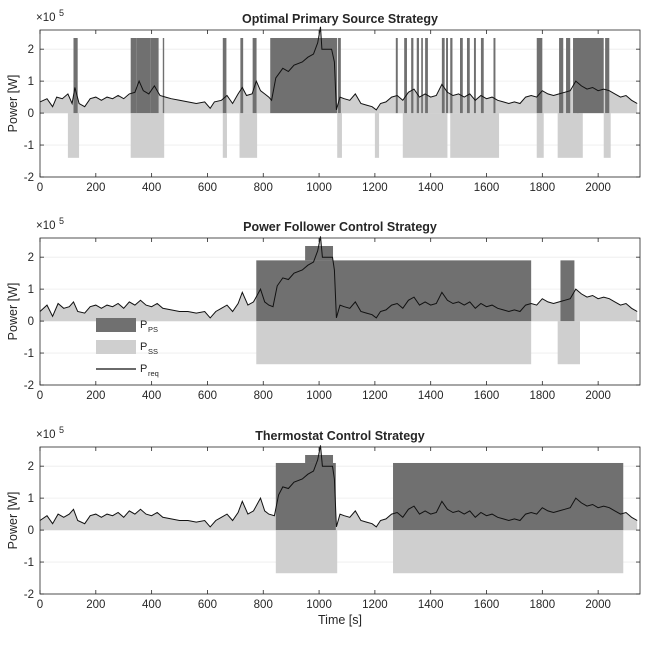 This screenshot has height=651, width=650. What do you see at coordinates (340, 620) in the screenshot?
I see `x-axis-label: Time [s]` at bounding box center [340, 620].